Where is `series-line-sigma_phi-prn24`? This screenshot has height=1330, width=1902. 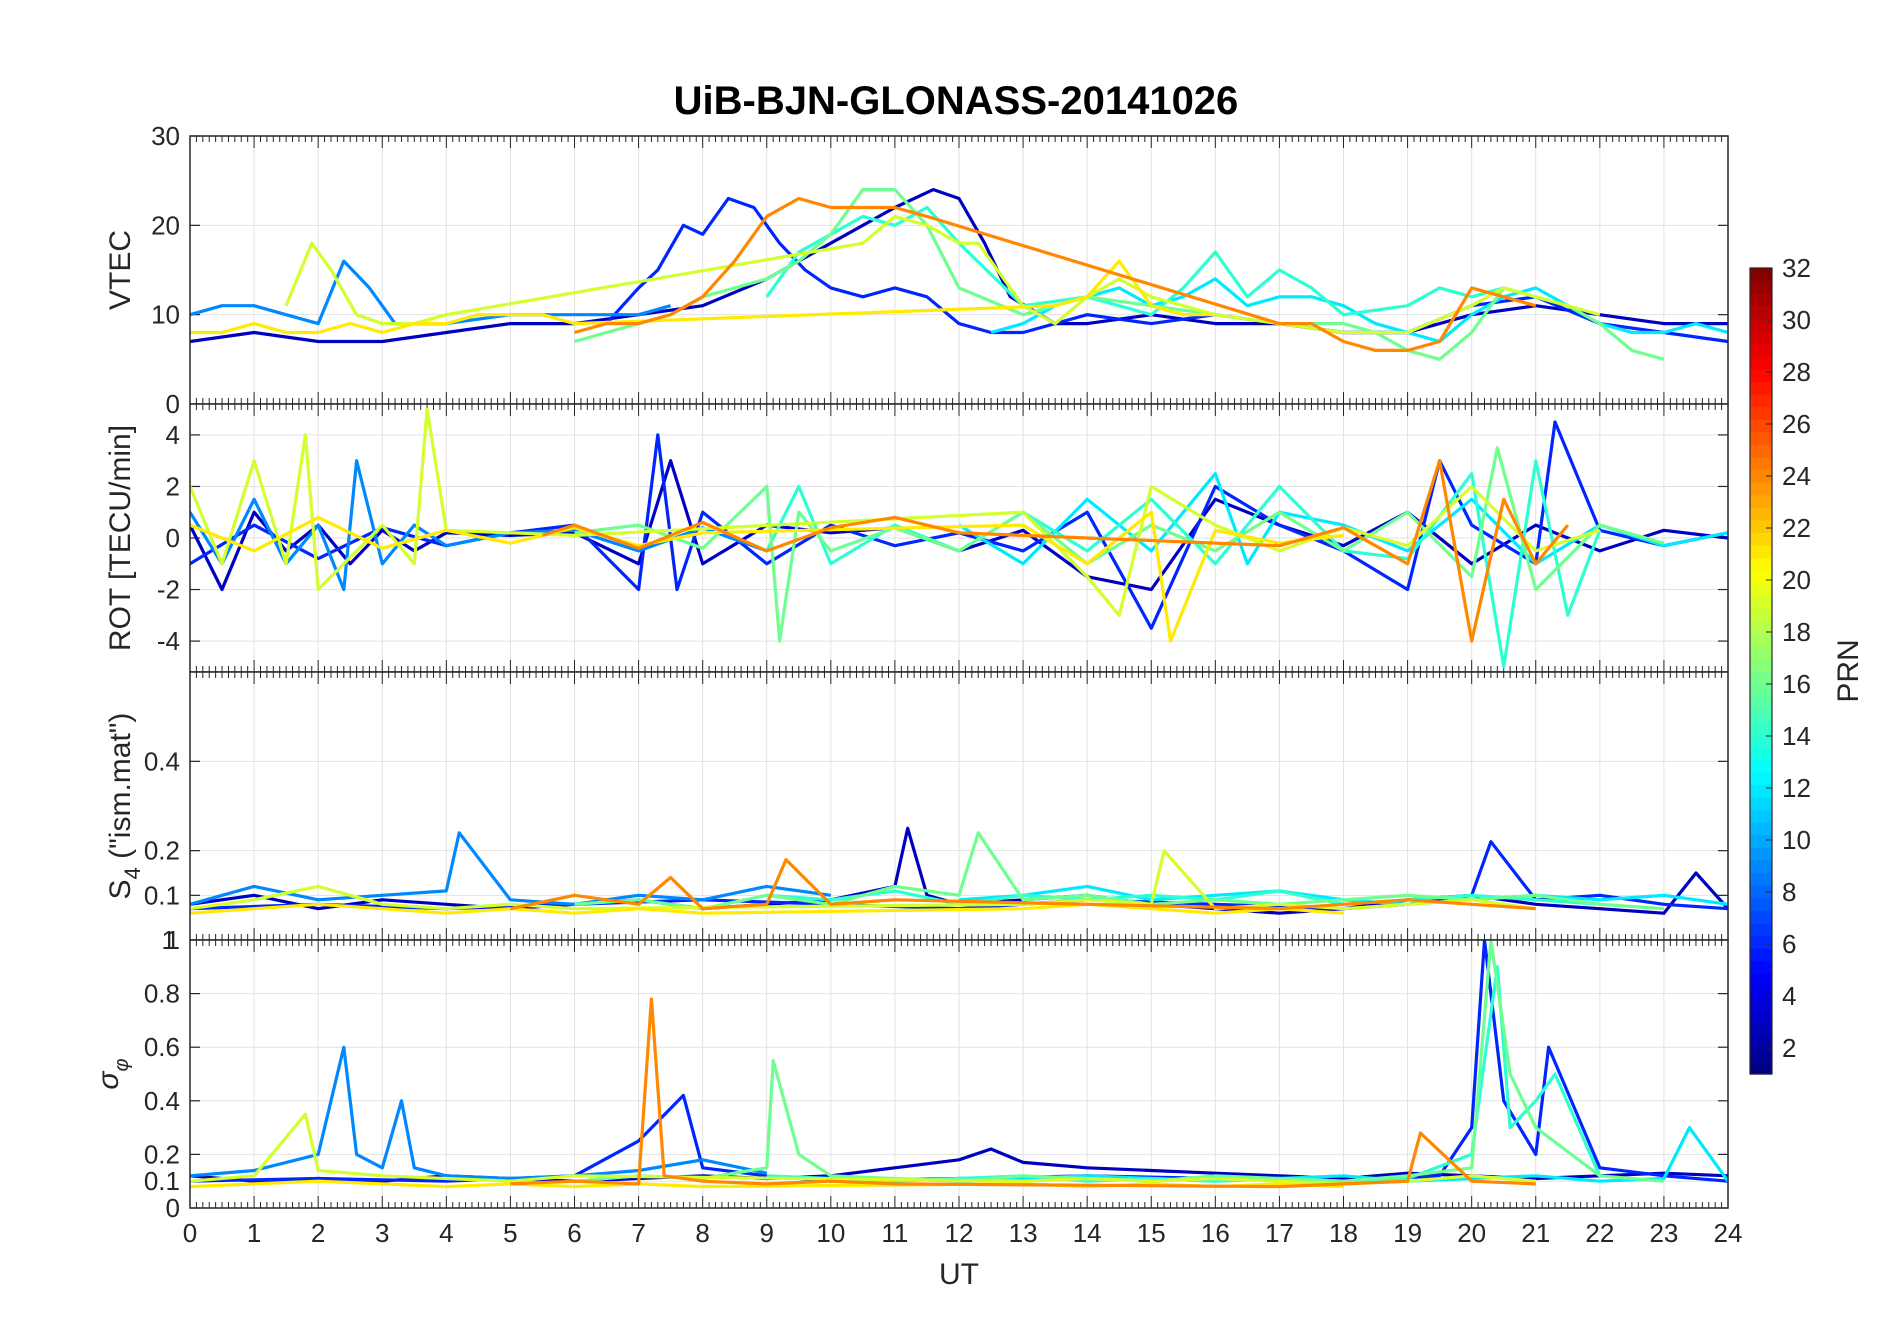
series-line-sigma_phi-prn24 is located at coordinates (1023, 1093).